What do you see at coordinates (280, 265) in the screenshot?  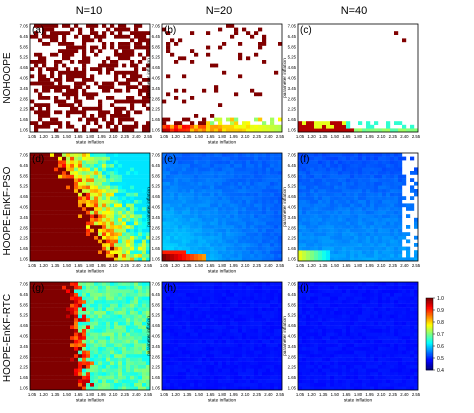 I see `x-tick-label: 2.55` at bounding box center [280, 265].